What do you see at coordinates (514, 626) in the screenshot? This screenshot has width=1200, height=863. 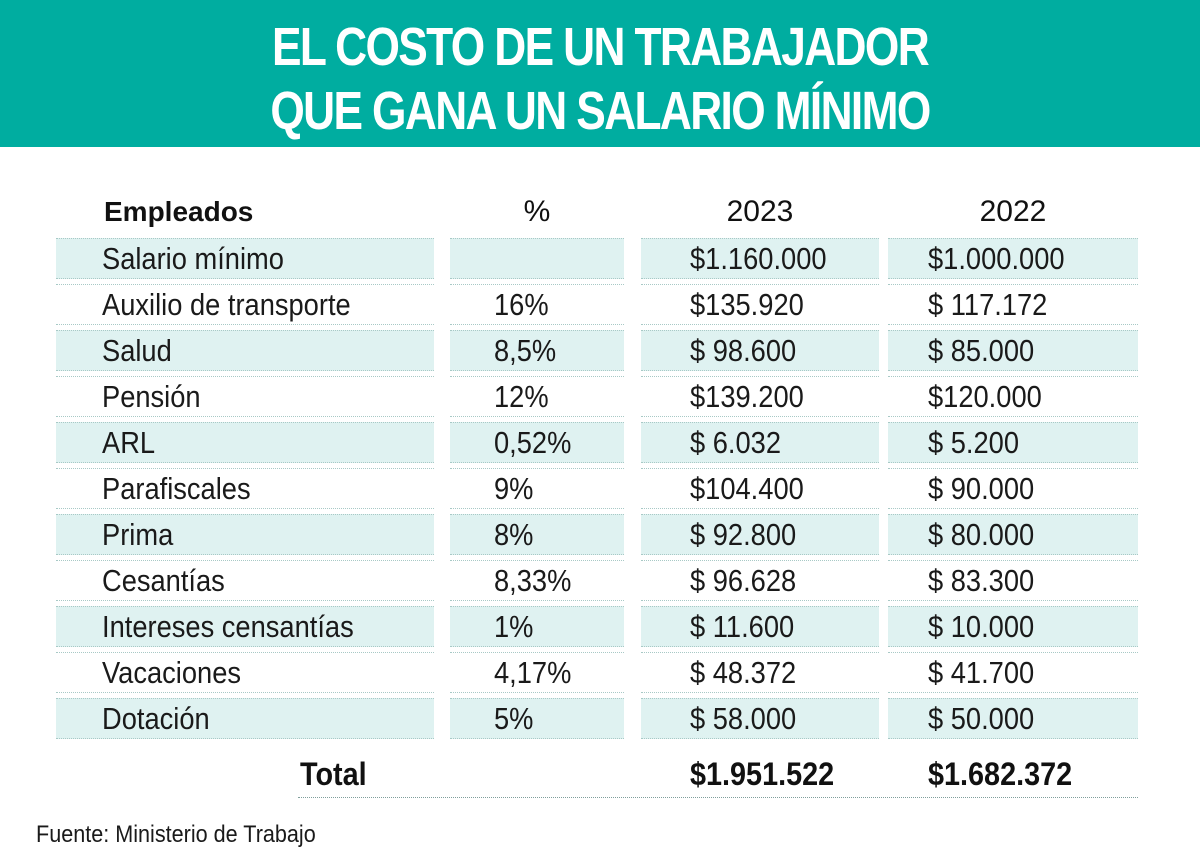 I see `row-percent: 1%` at bounding box center [514, 626].